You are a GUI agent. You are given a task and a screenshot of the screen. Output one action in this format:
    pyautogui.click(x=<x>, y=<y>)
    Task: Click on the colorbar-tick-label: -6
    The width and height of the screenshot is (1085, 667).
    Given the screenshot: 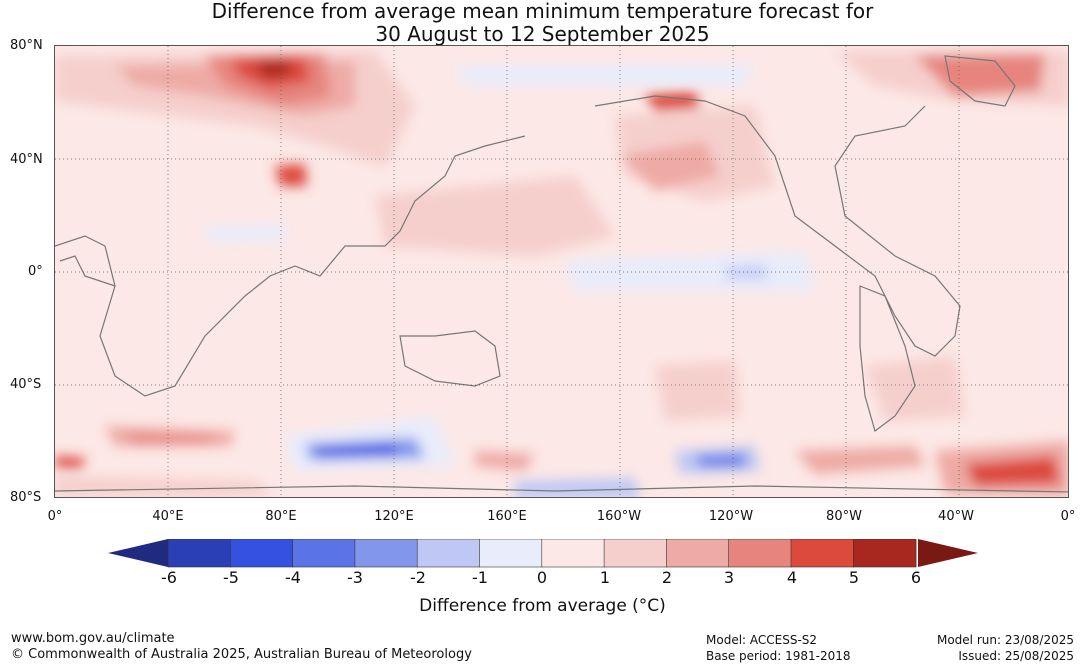 What is the action you would take?
    pyautogui.click(x=169, y=577)
    